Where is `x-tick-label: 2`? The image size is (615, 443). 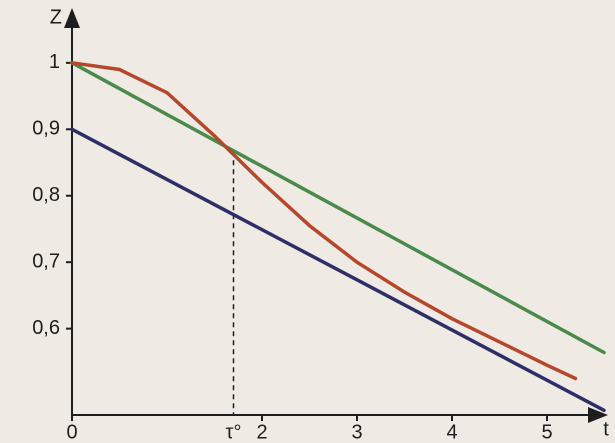 x-tick-label: 2 is located at coordinates (261, 432).